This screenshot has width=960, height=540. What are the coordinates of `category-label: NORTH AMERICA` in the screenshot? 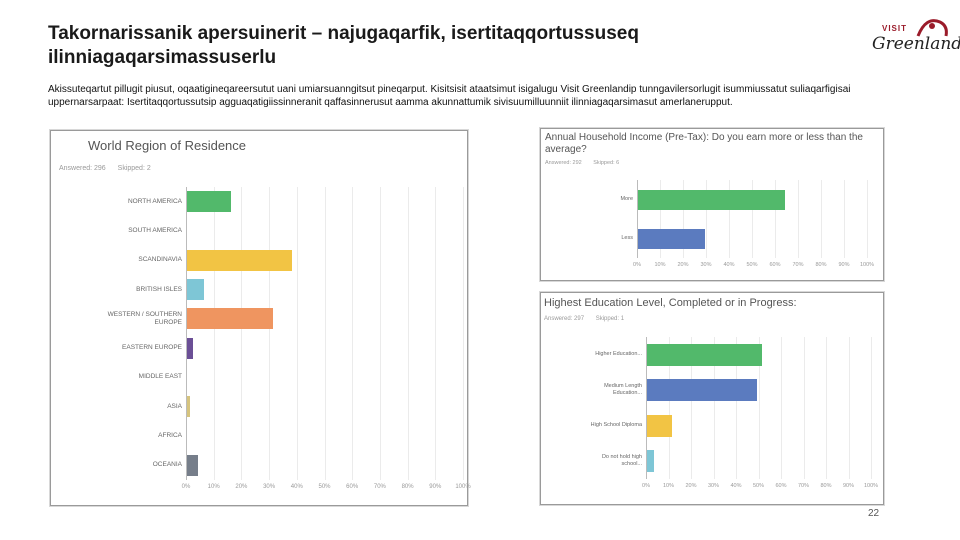 It's located at (154, 201).